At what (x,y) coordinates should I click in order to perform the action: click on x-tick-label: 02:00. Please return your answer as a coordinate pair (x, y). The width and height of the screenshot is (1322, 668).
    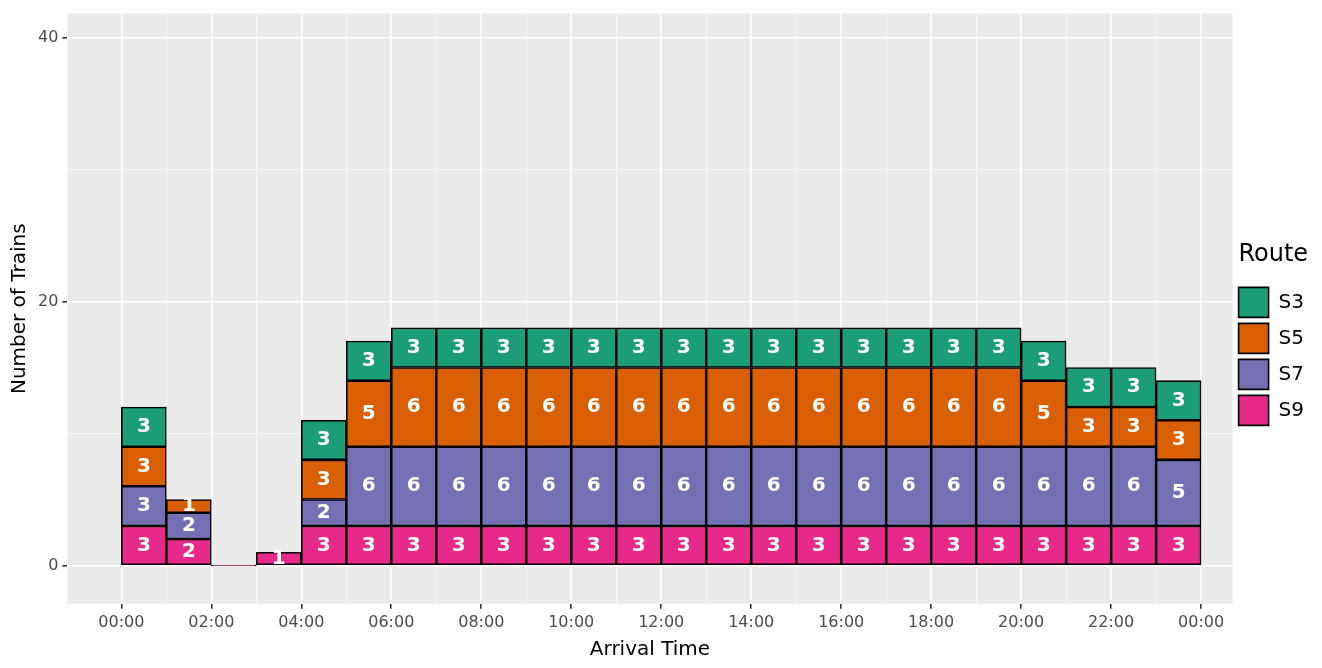
    Looking at the image, I should click on (211, 621).